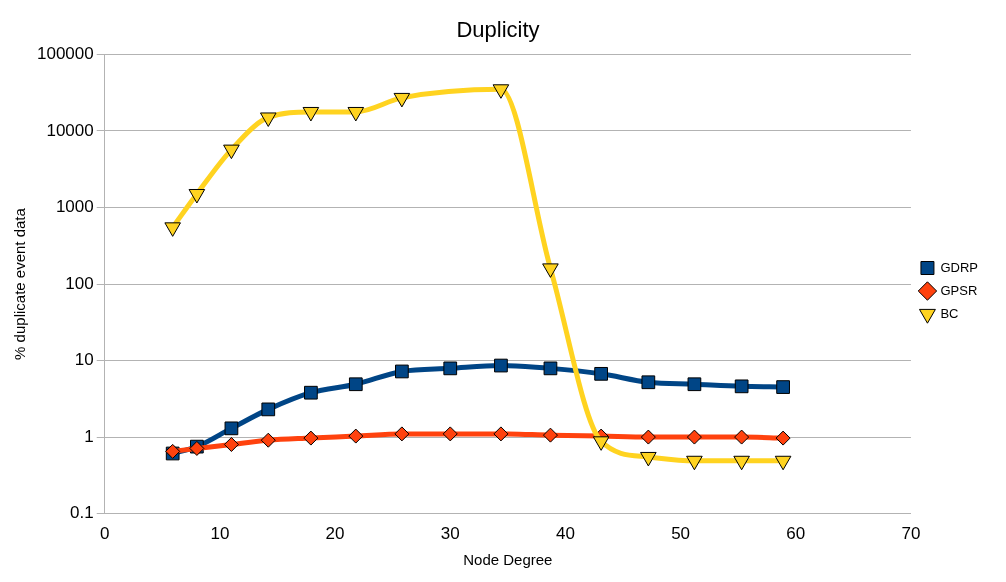 The width and height of the screenshot is (1006, 582). Describe the element at coordinates (20, 283) in the screenshot. I see `y-axis-title: % duplicate event data` at that location.